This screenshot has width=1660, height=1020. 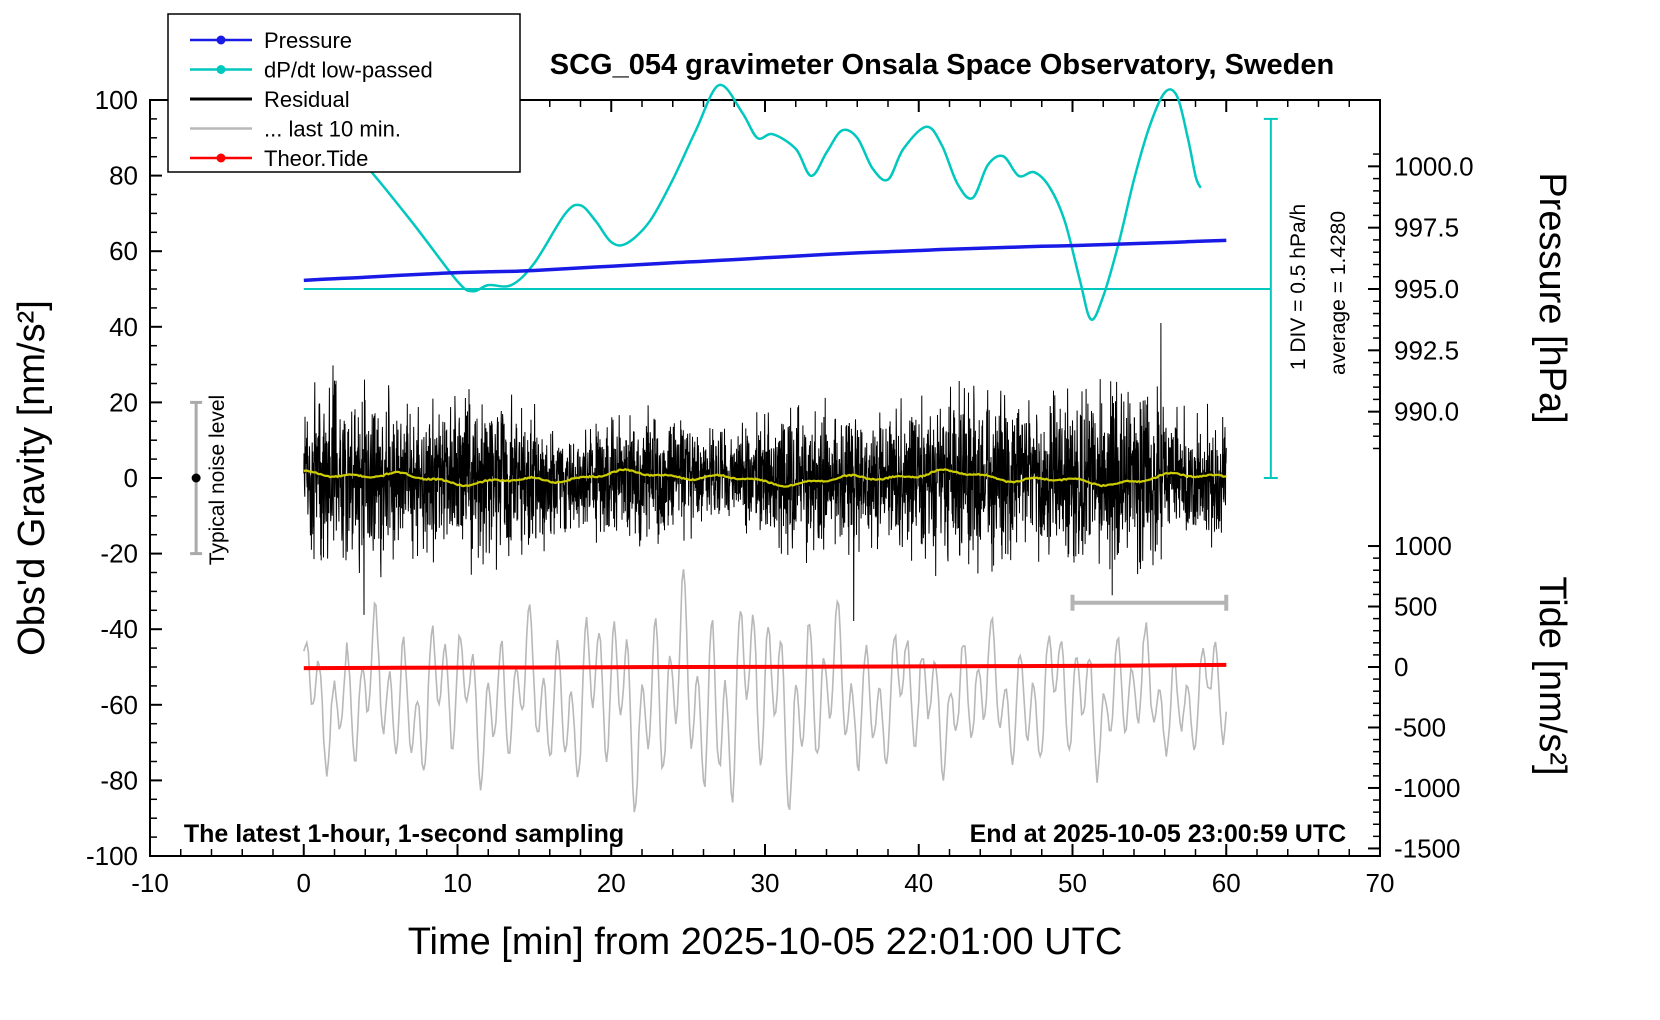 What do you see at coordinates (1338, 293) in the screenshot?
I see `average-annotation: average = 1.4280` at bounding box center [1338, 293].